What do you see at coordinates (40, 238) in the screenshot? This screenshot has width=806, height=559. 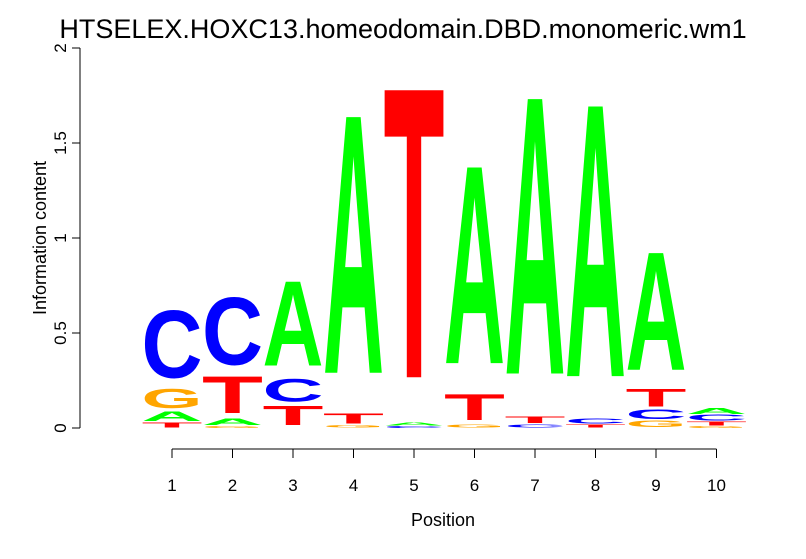 I see `y-axis-label: Information content` at bounding box center [40, 238].